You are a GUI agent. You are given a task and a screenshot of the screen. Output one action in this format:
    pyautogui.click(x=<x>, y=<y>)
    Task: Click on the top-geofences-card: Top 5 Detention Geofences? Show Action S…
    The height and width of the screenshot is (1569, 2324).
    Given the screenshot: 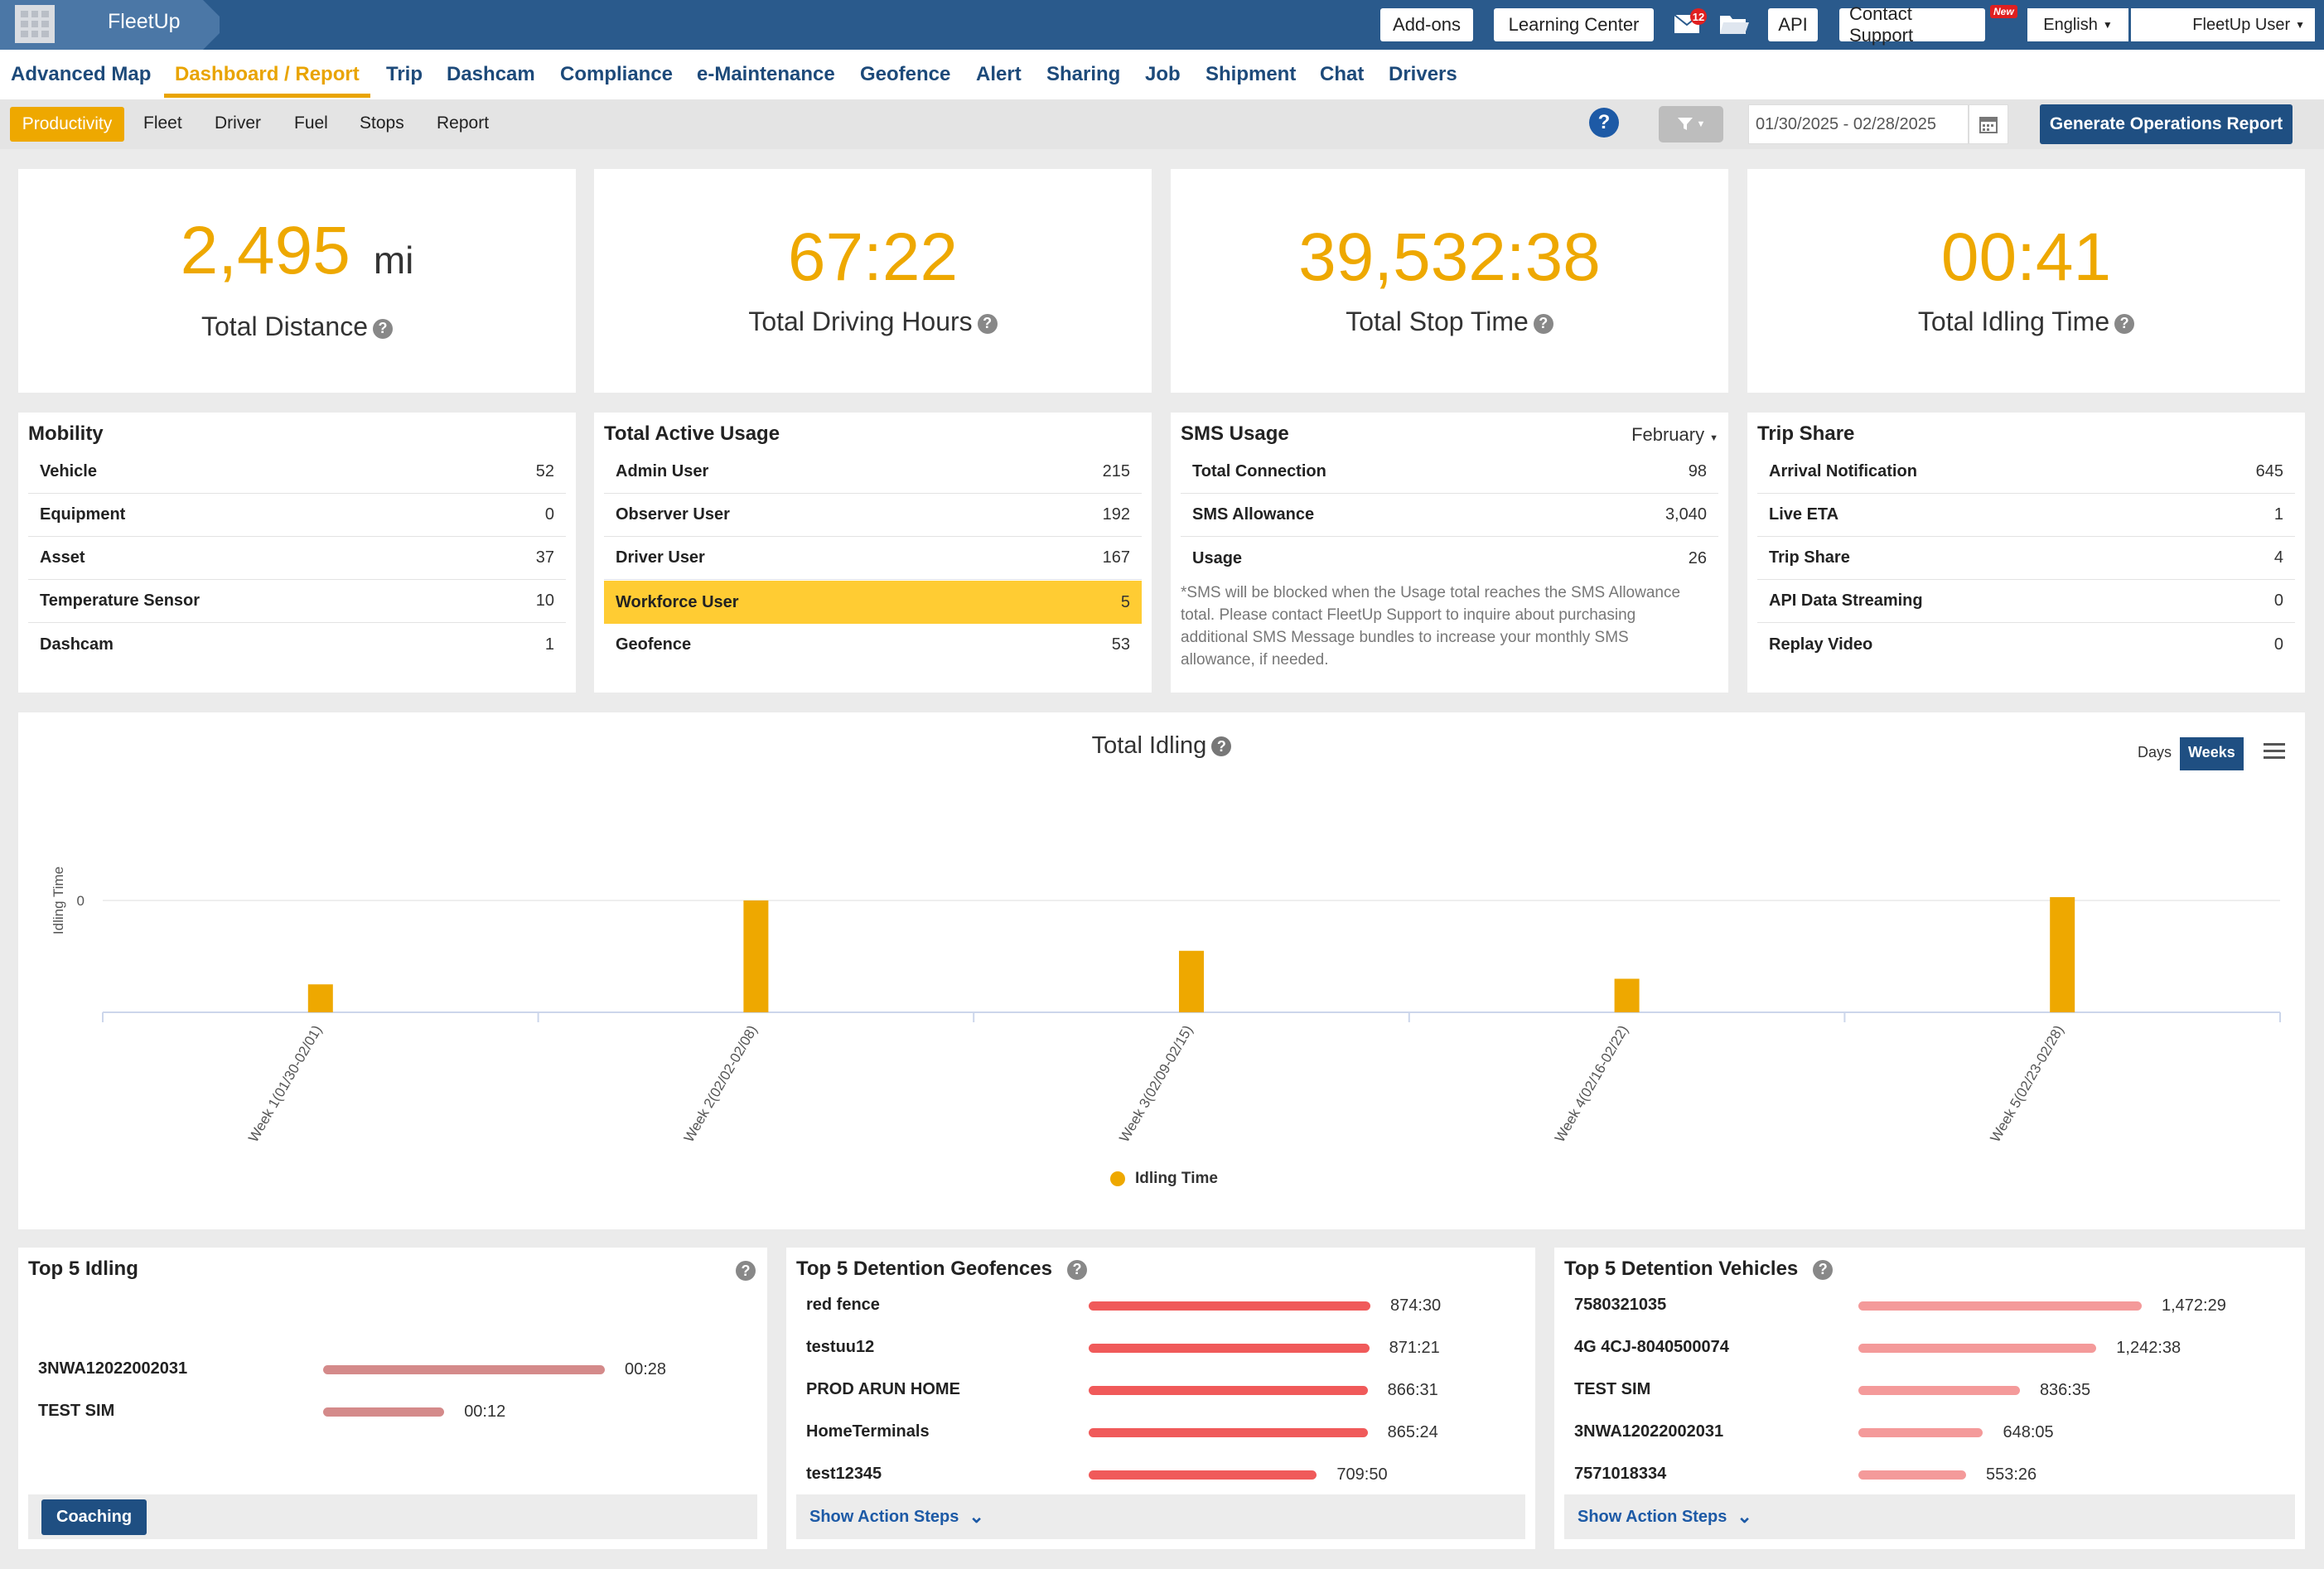 What is the action you would take?
    pyautogui.click(x=1160, y=1398)
    